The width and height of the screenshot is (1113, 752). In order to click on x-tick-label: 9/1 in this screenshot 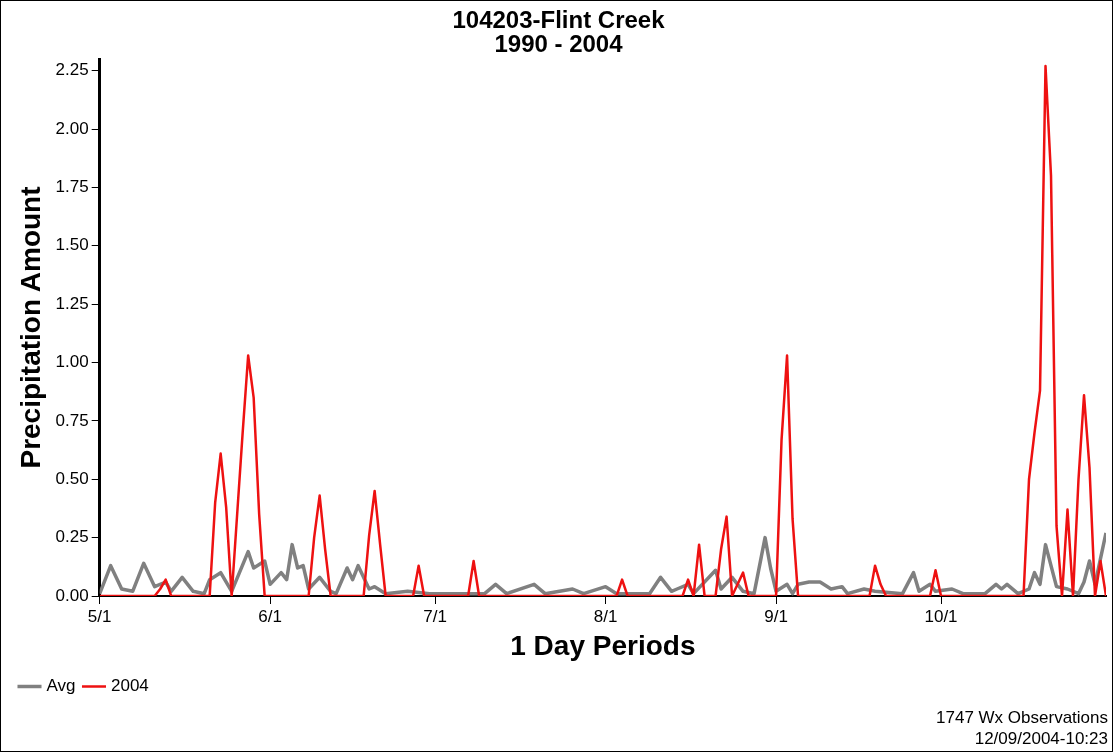, I will do `click(776, 616)`.